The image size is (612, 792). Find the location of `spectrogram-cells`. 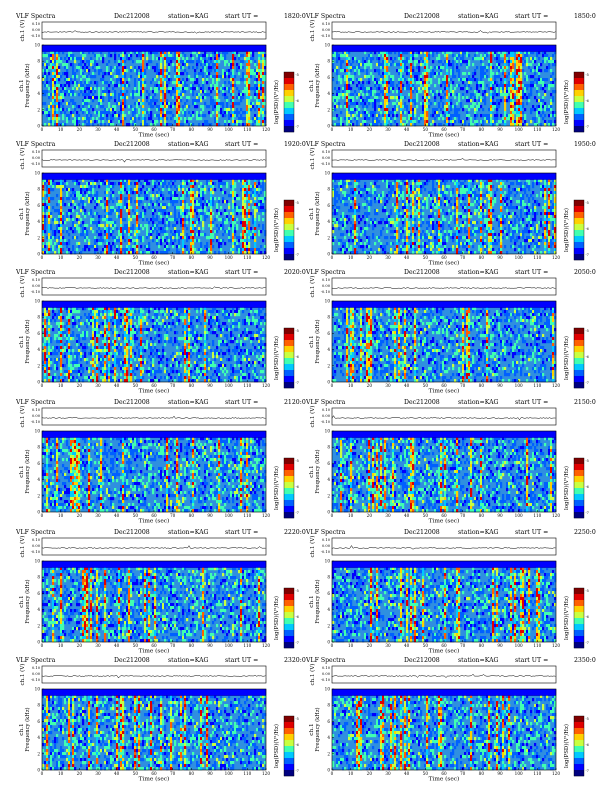

spectrogram-cells is located at coordinates (154, 730).